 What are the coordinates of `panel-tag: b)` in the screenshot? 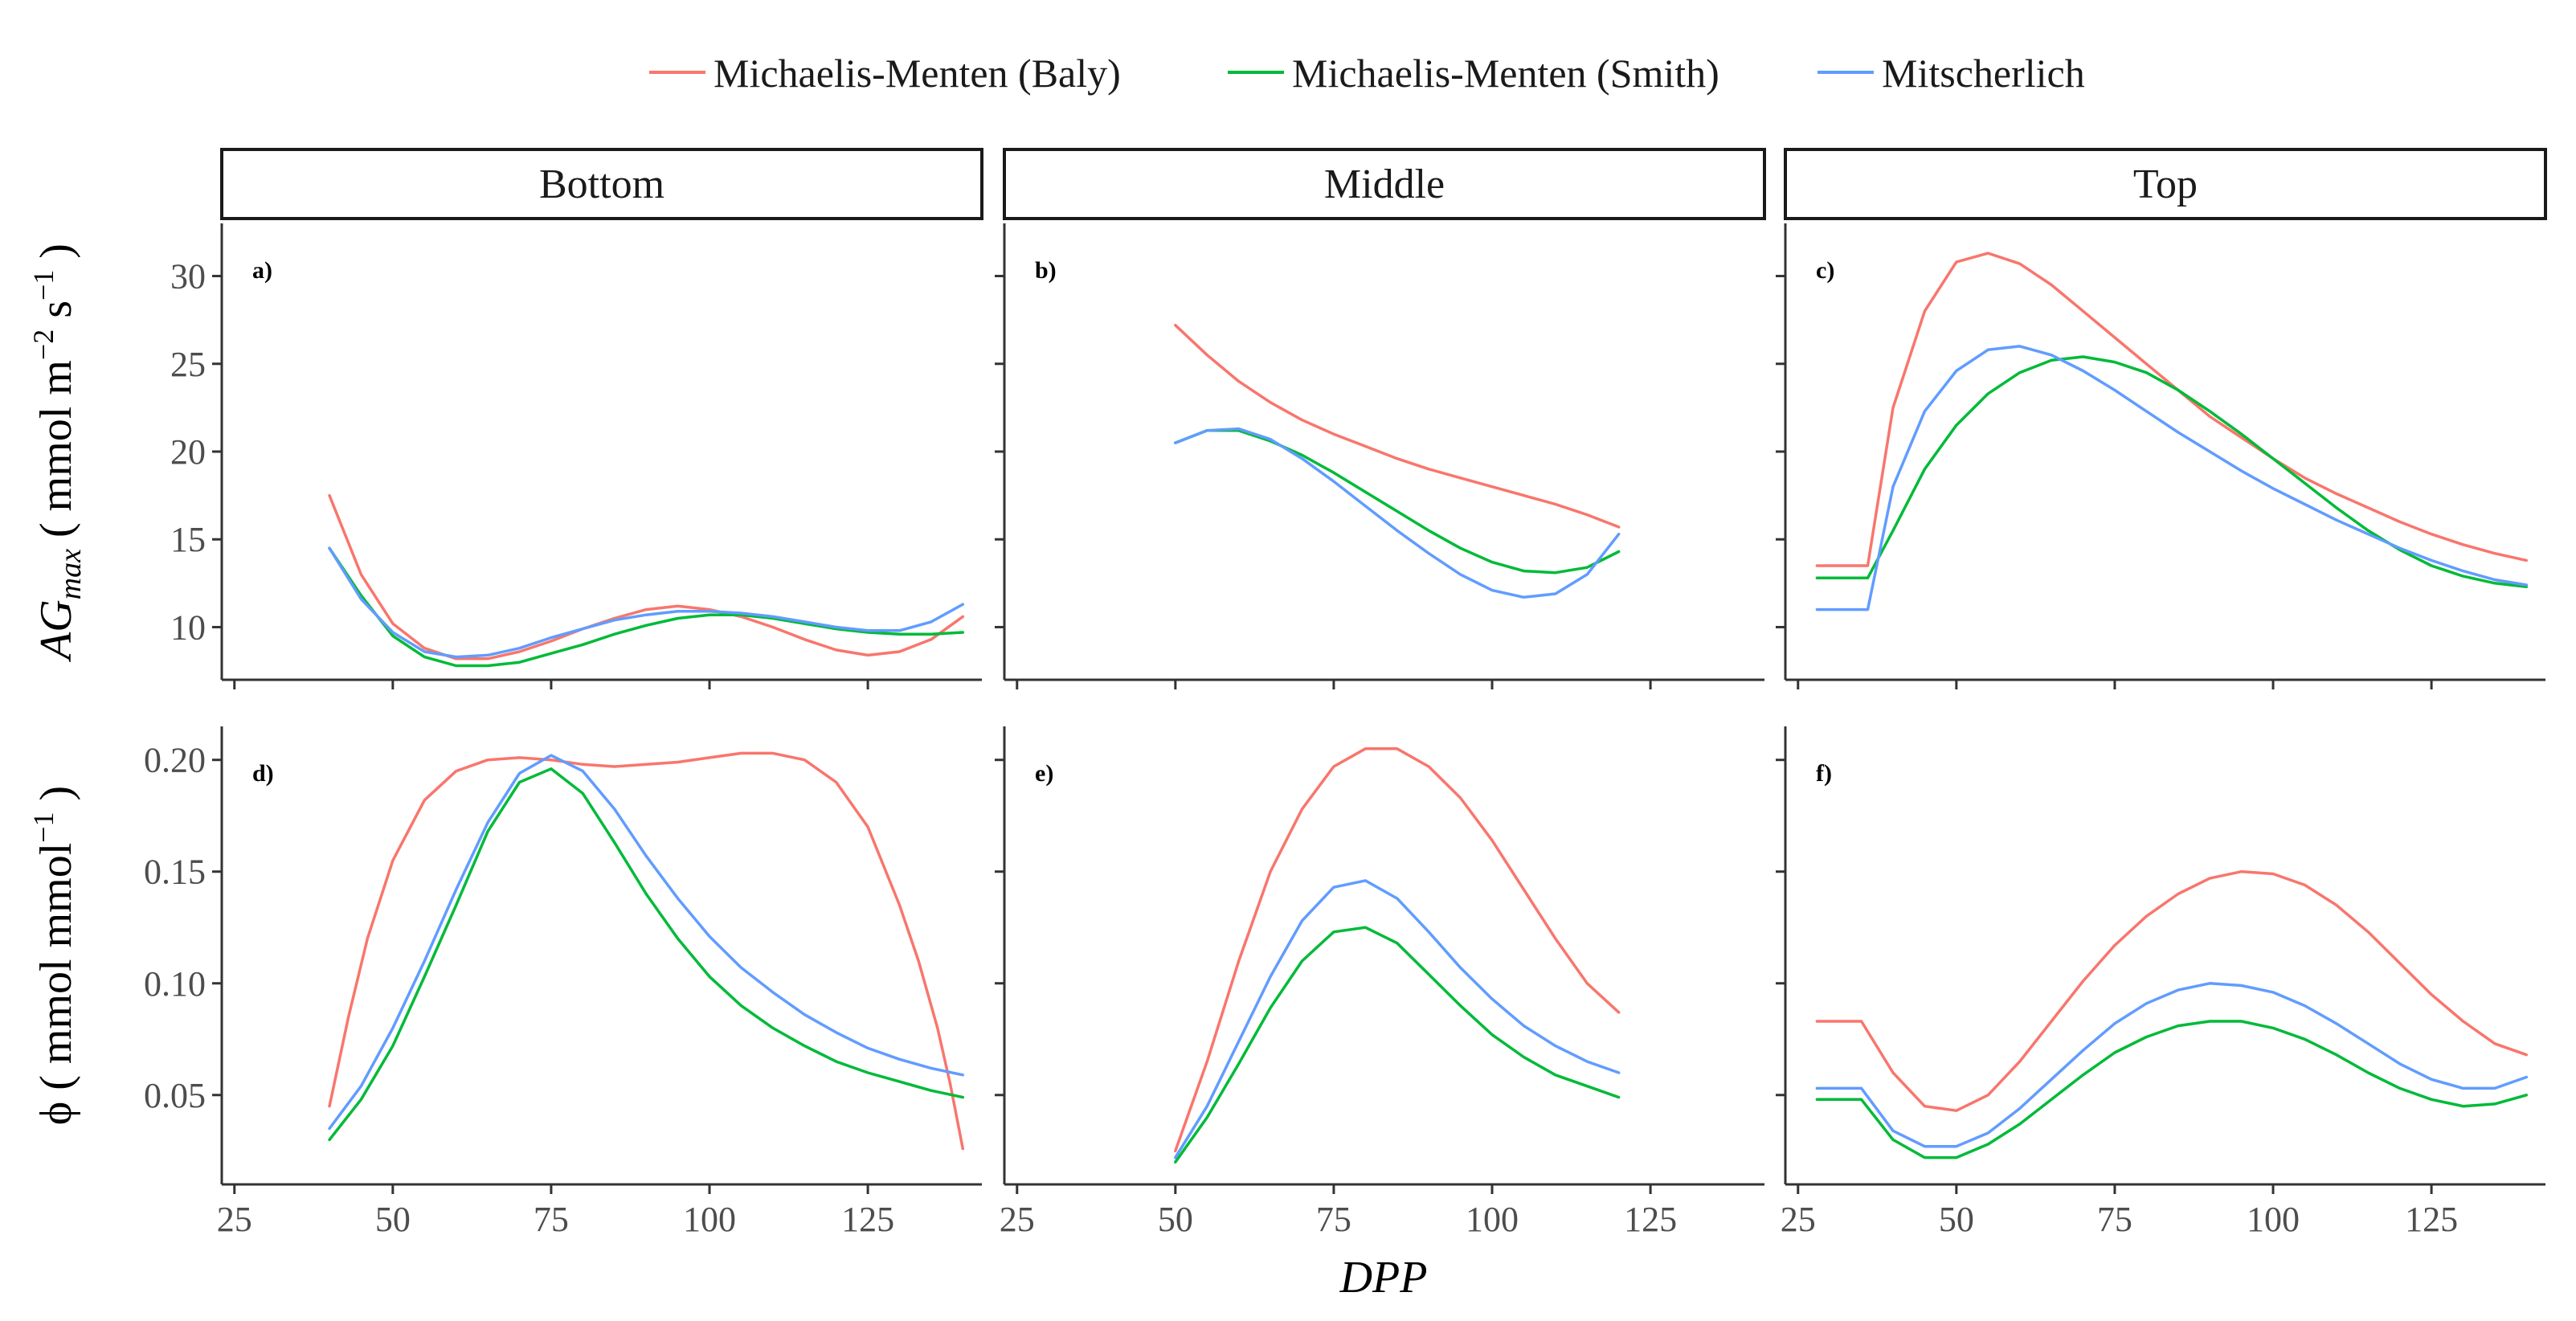 It's located at (1046, 270).